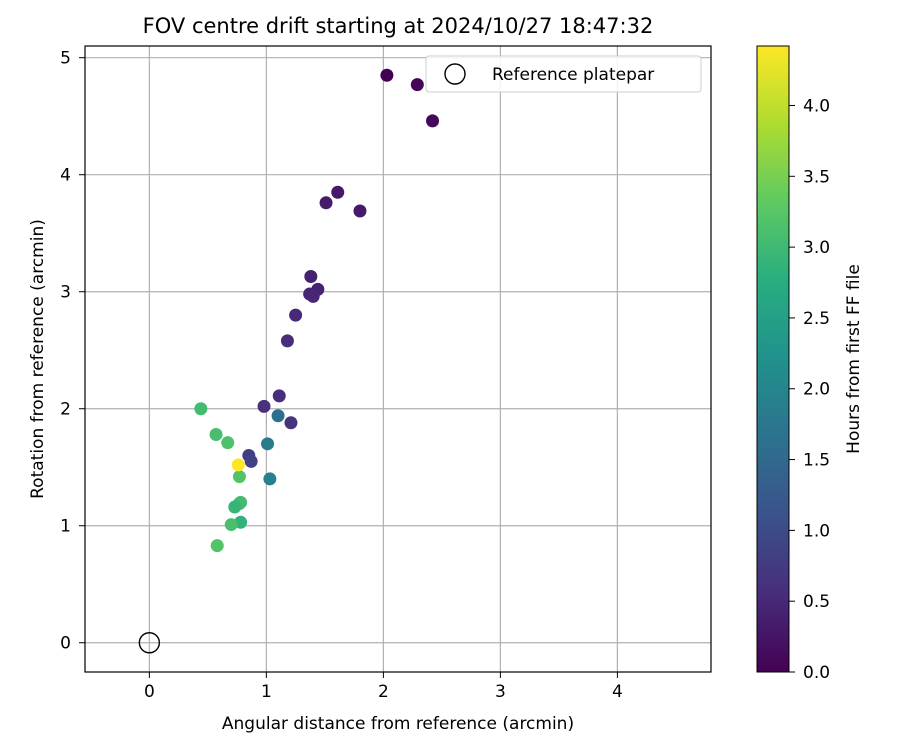 This screenshot has height=750, width=900. Describe the element at coordinates (816, 673) in the screenshot. I see `colorbar-tick-label: 0.0` at that location.